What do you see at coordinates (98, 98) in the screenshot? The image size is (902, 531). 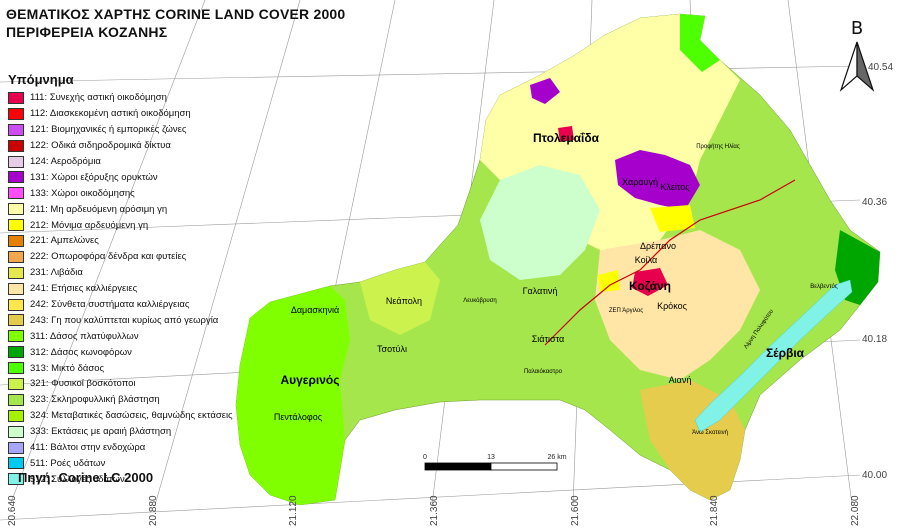 I see `legend-label: 111: Συνεχής αστική οικοδόμηση` at bounding box center [98, 98].